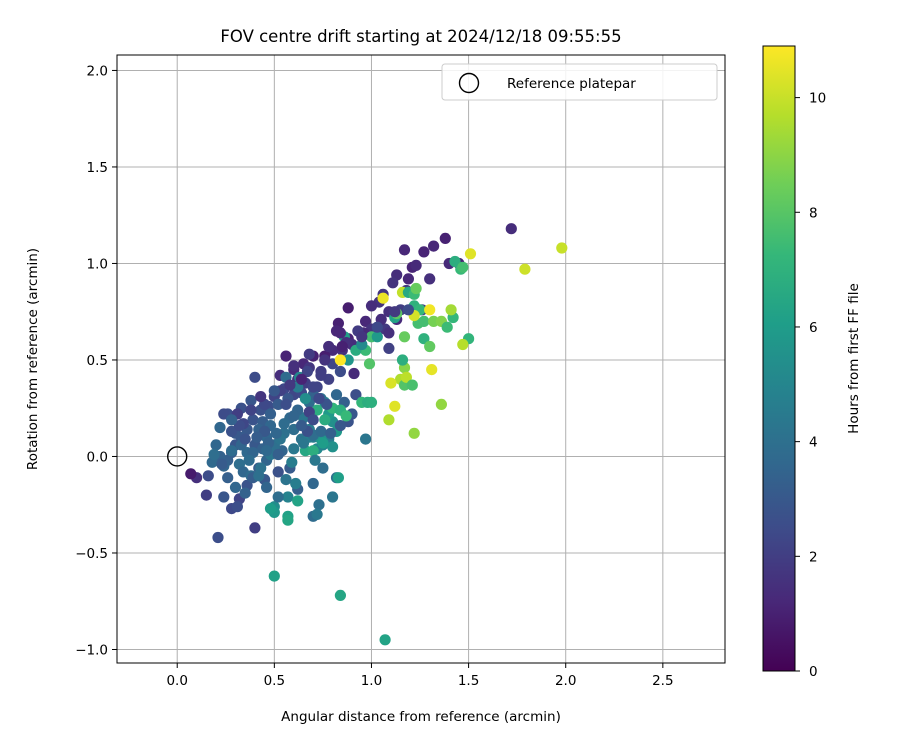 Image resolution: width=900 pixels, height=750 pixels. I want to click on colorbar: 0 2 4 6 8 10 Hours from first FF file, so click(812, 362).